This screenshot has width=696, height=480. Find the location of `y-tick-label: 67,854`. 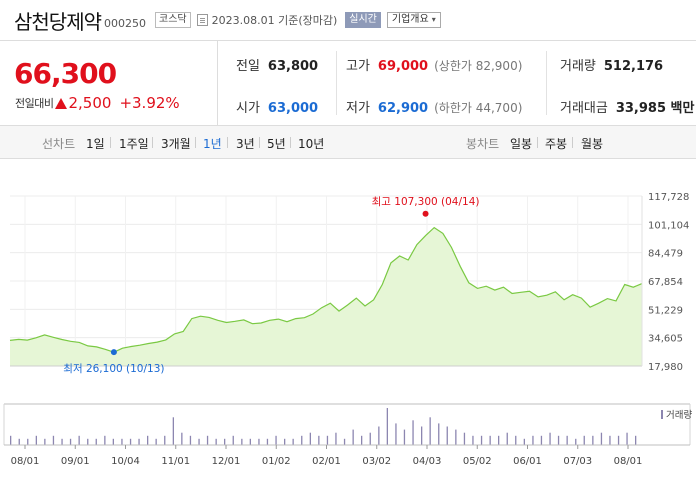

y-tick-label: 67,854 is located at coordinates (665, 282).